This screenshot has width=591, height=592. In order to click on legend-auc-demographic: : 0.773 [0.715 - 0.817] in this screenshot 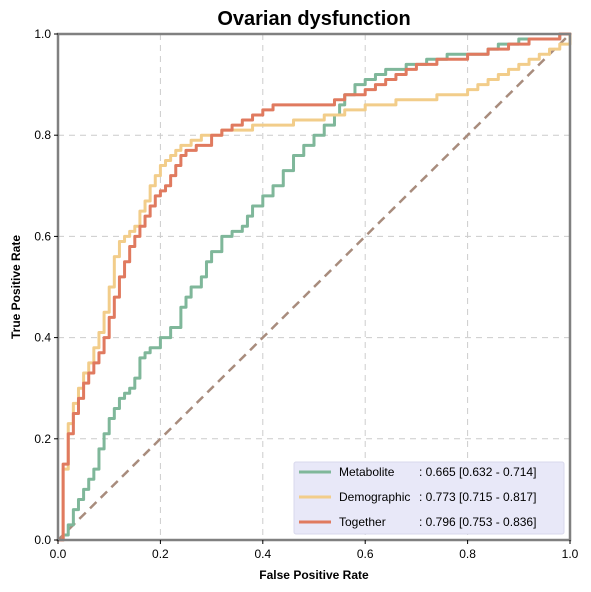, I will do `click(477, 497)`.